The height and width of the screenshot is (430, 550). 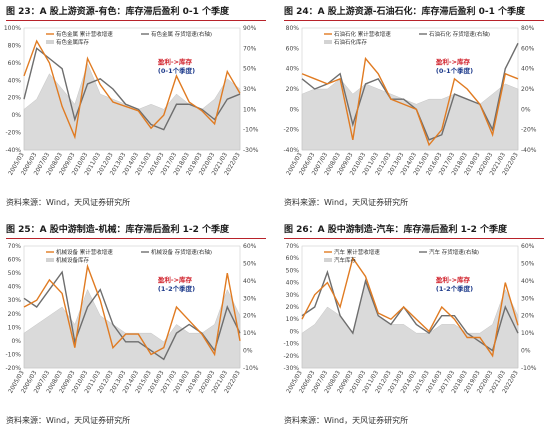 What do you see at coordinates (293, 246) in the screenshot?
I see `y-left-tick-label: 70%` at bounding box center [293, 246].